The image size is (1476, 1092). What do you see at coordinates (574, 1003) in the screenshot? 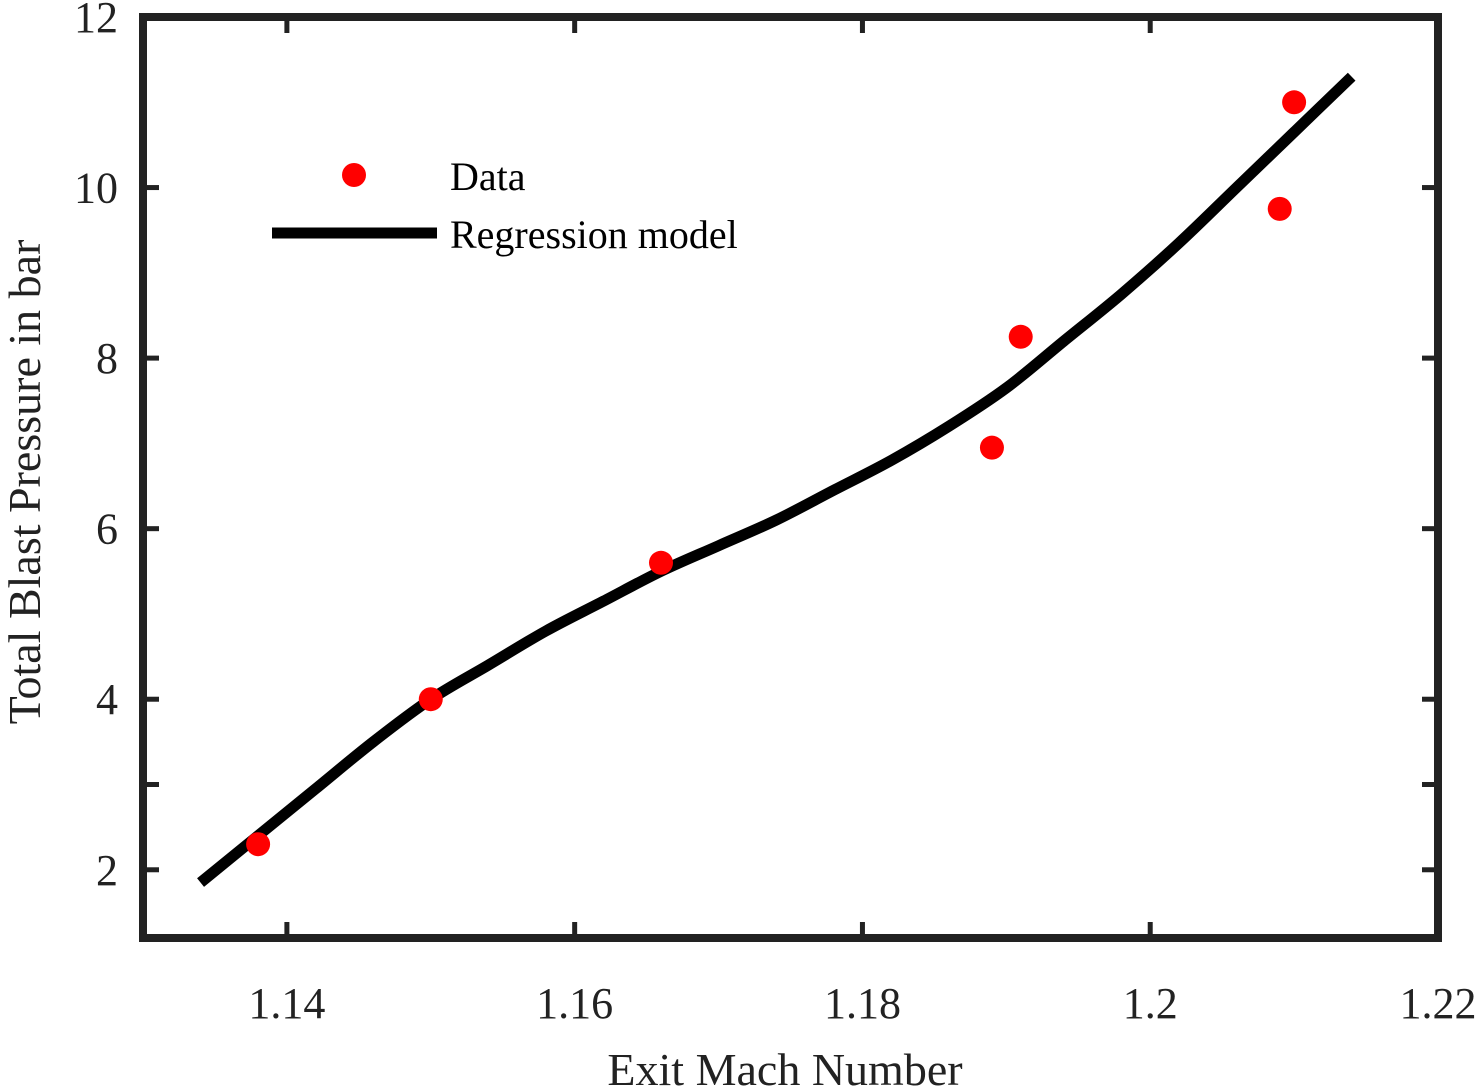
I see `x-tick-label: 1.16` at bounding box center [574, 1003].